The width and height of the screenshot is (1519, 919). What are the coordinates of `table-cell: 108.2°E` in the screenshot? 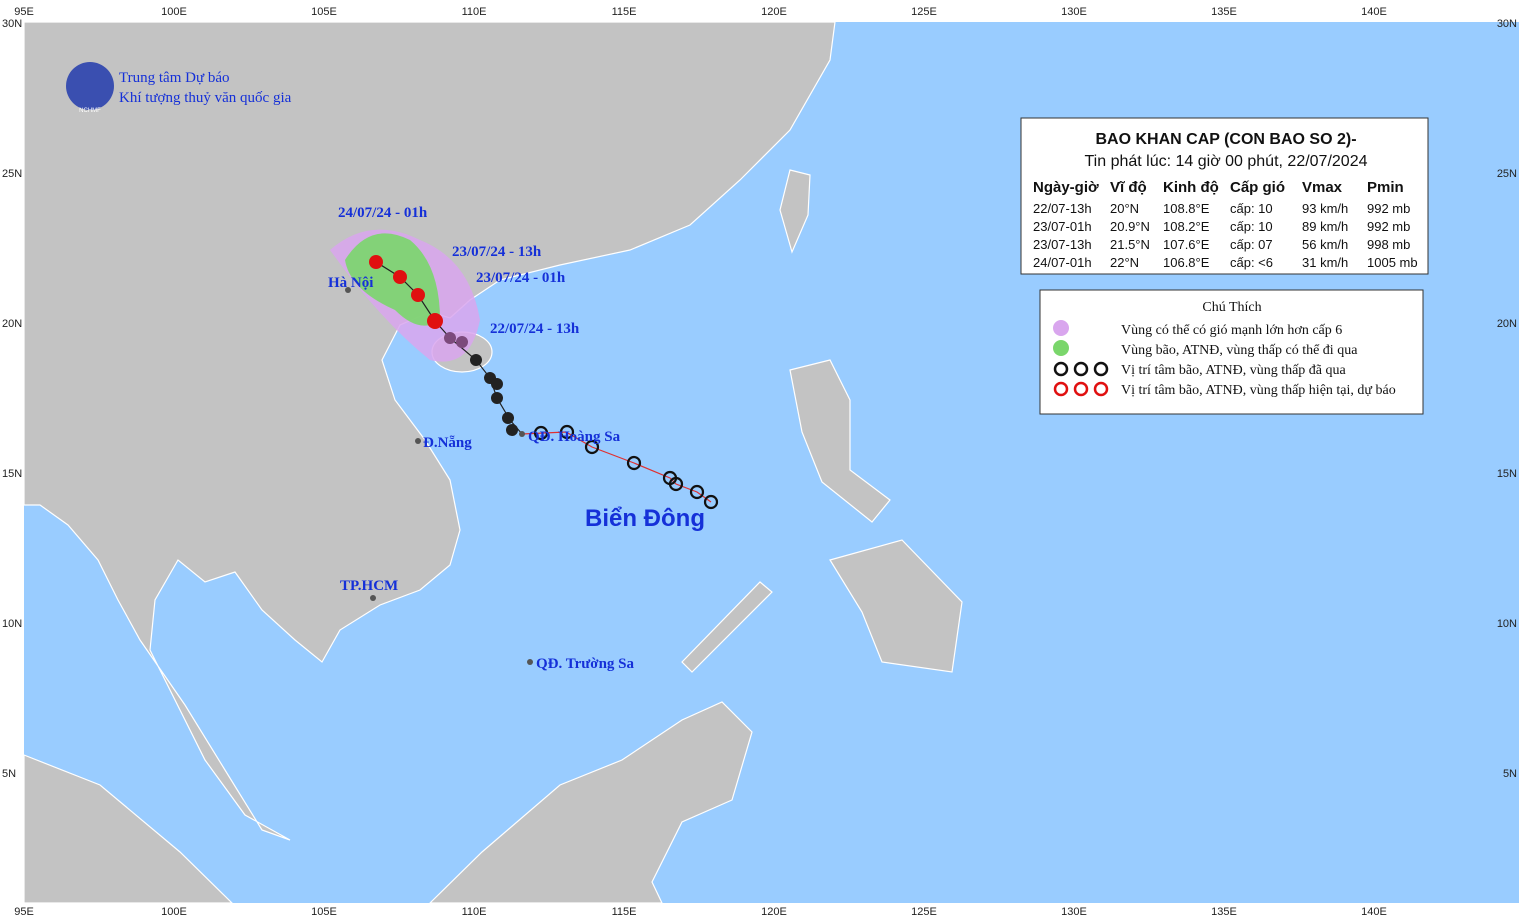 It's located at (1186, 226).